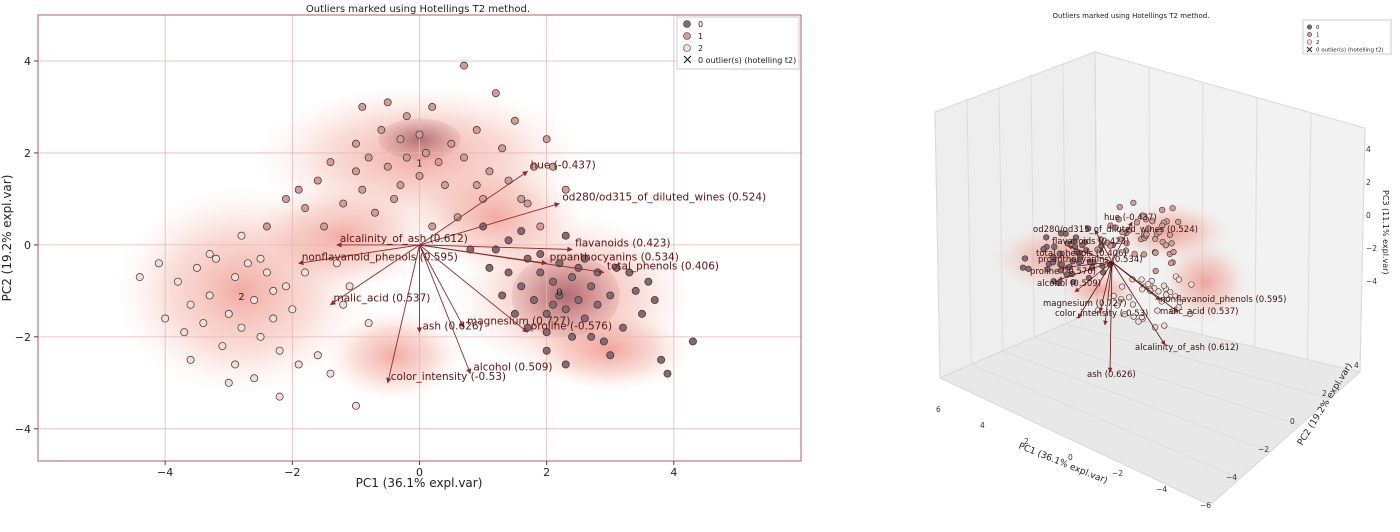 The height and width of the screenshot is (532, 1400). Describe the element at coordinates (404, 239) in the screenshot. I see `loading-label: alcalinity_of_ash (0.612)` at that location.